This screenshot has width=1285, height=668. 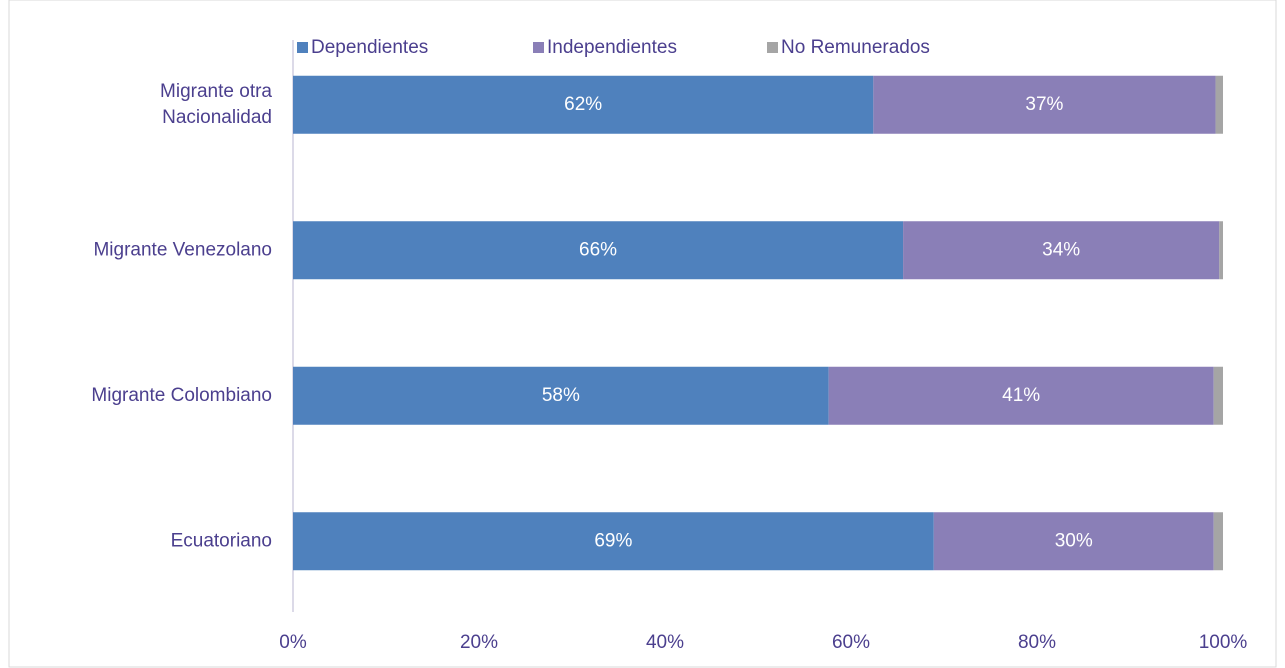 I want to click on x-tick-label: 0%, so click(x=293, y=642).